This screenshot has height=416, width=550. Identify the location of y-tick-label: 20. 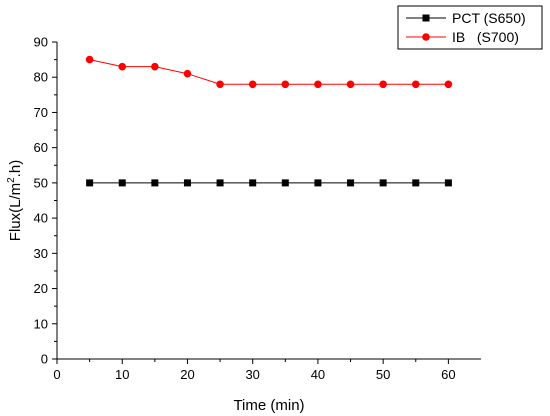
(41, 288).